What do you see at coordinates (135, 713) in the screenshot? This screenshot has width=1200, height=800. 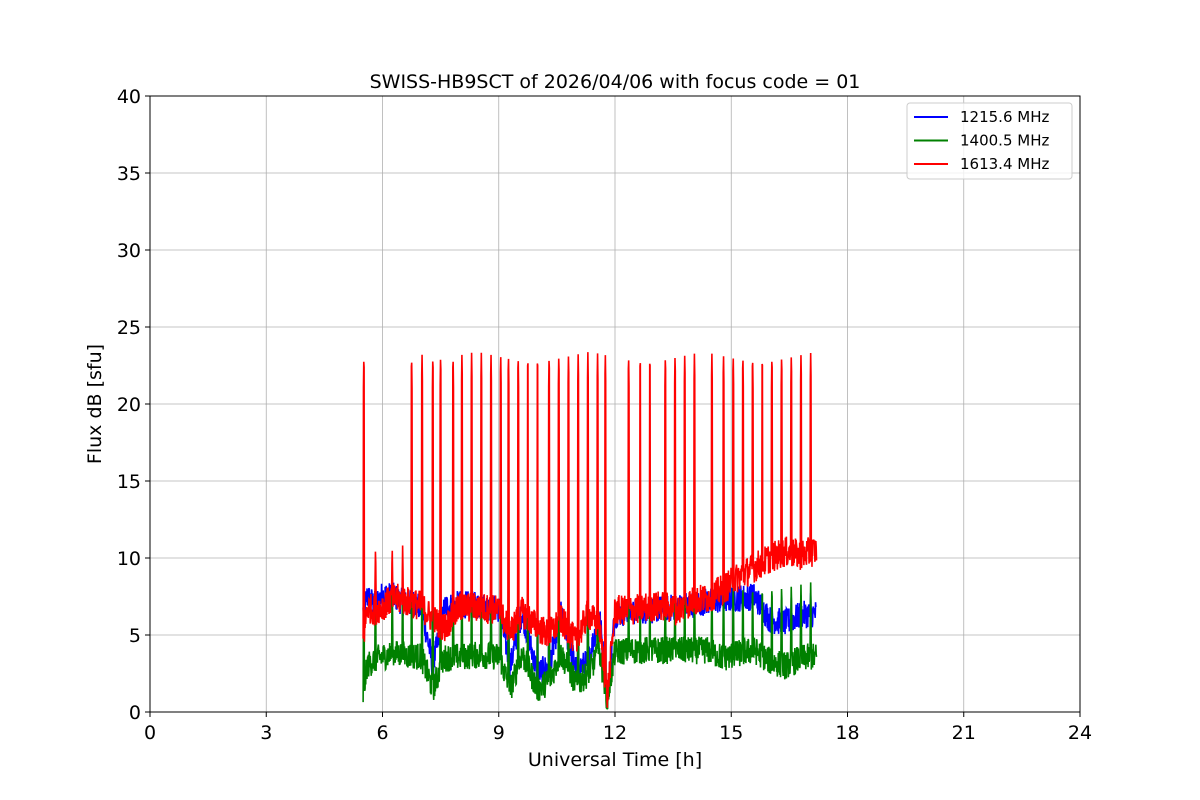 I see `y-tick-label: 0` at bounding box center [135, 713].